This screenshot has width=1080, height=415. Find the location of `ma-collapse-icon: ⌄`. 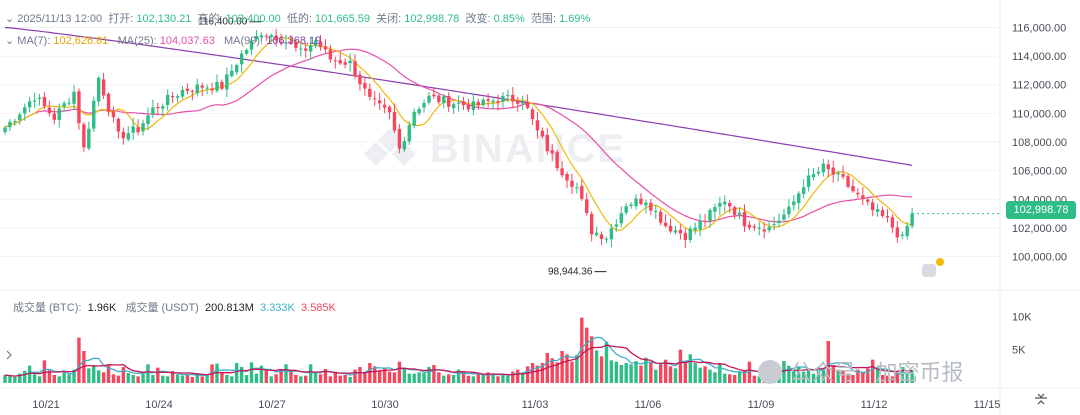

ma-collapse-icon: ⌄ is located at coordinates (10, 41).